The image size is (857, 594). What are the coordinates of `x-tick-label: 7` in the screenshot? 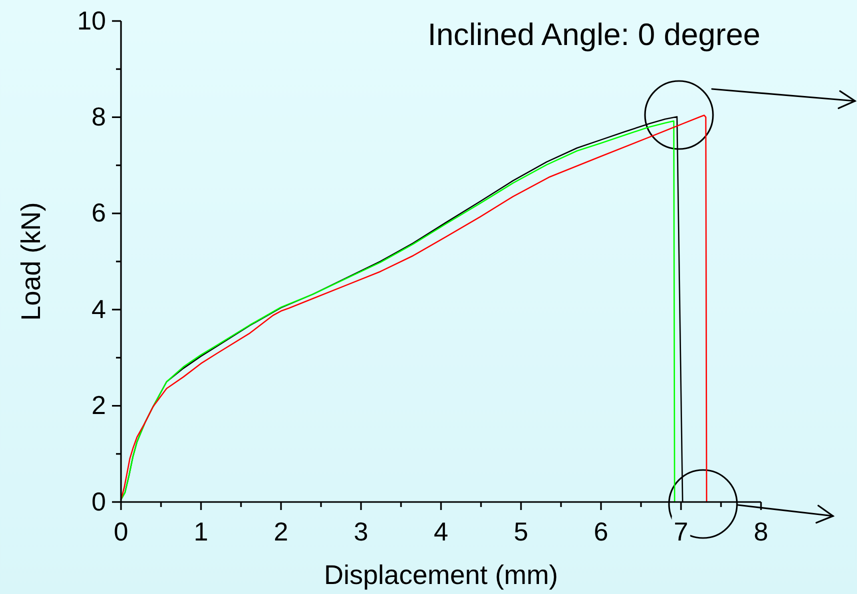 It's located at (681, 531).